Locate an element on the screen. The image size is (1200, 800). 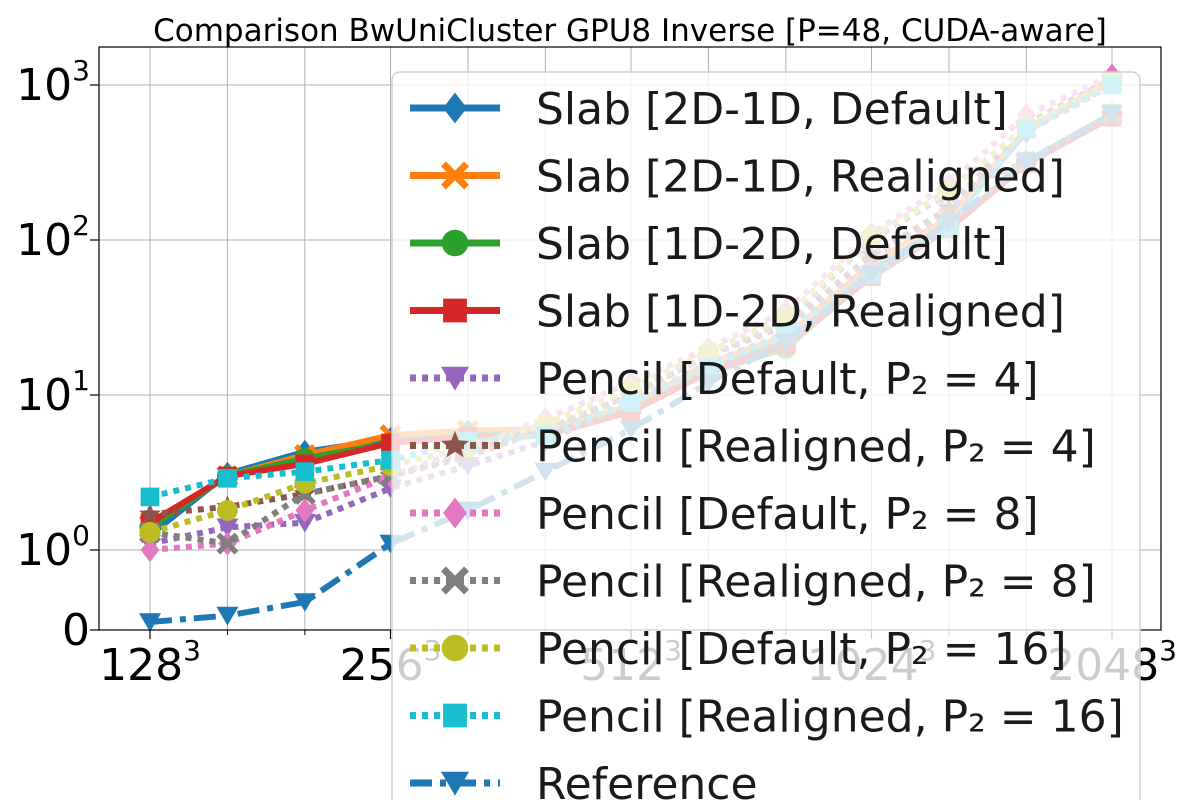
x-tick-label: 1283 is located at coordinates (150, 662).